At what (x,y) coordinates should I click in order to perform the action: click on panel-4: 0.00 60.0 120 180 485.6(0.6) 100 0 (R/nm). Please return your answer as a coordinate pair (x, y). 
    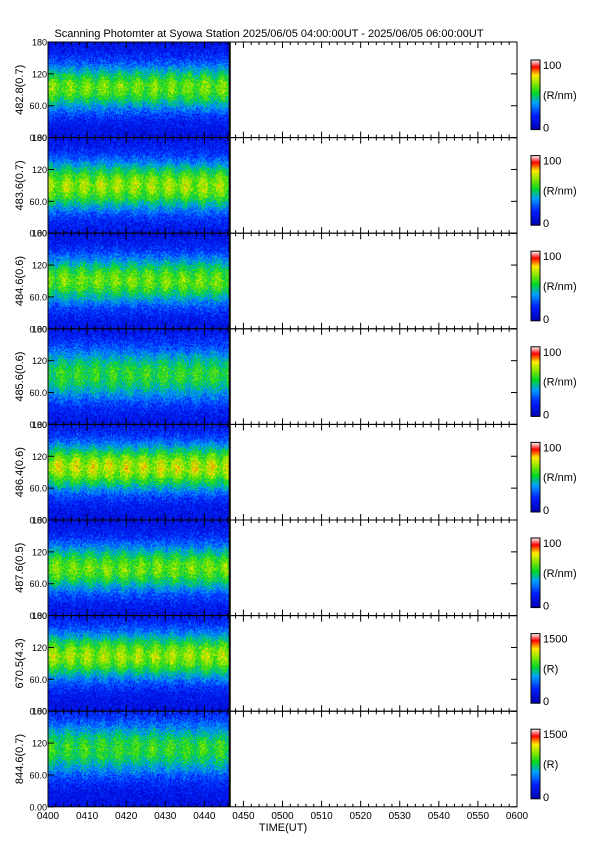
    Looking at the image, I should click on (295, 377).